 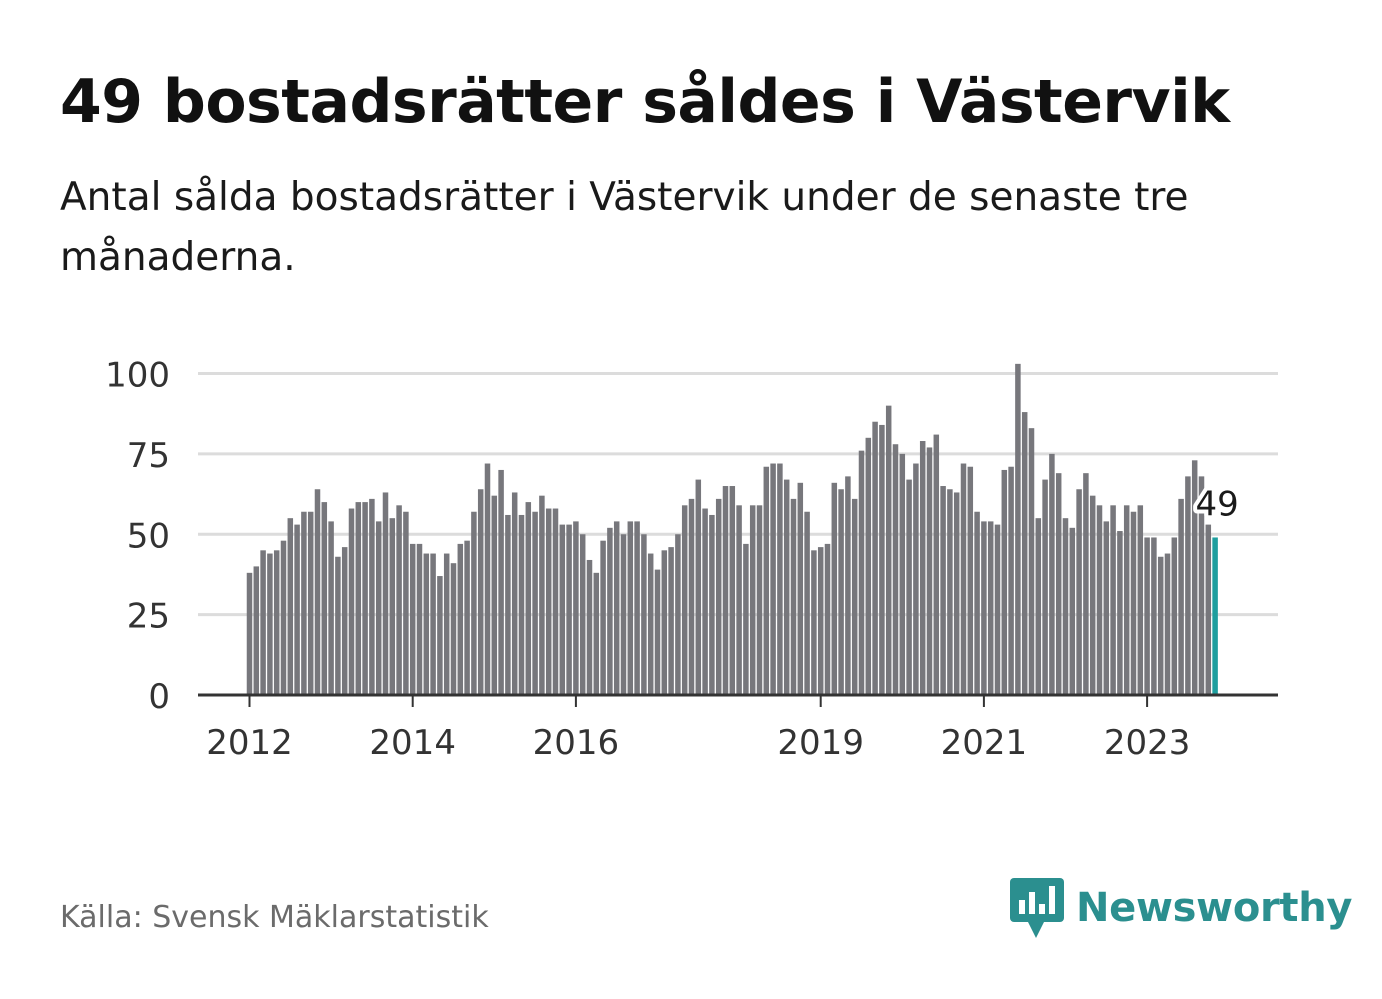 What do you see at coordinates (1147, 743) in the screenshot?
I see `x-tick-label: 2023` at bounding box center [1147, 743].